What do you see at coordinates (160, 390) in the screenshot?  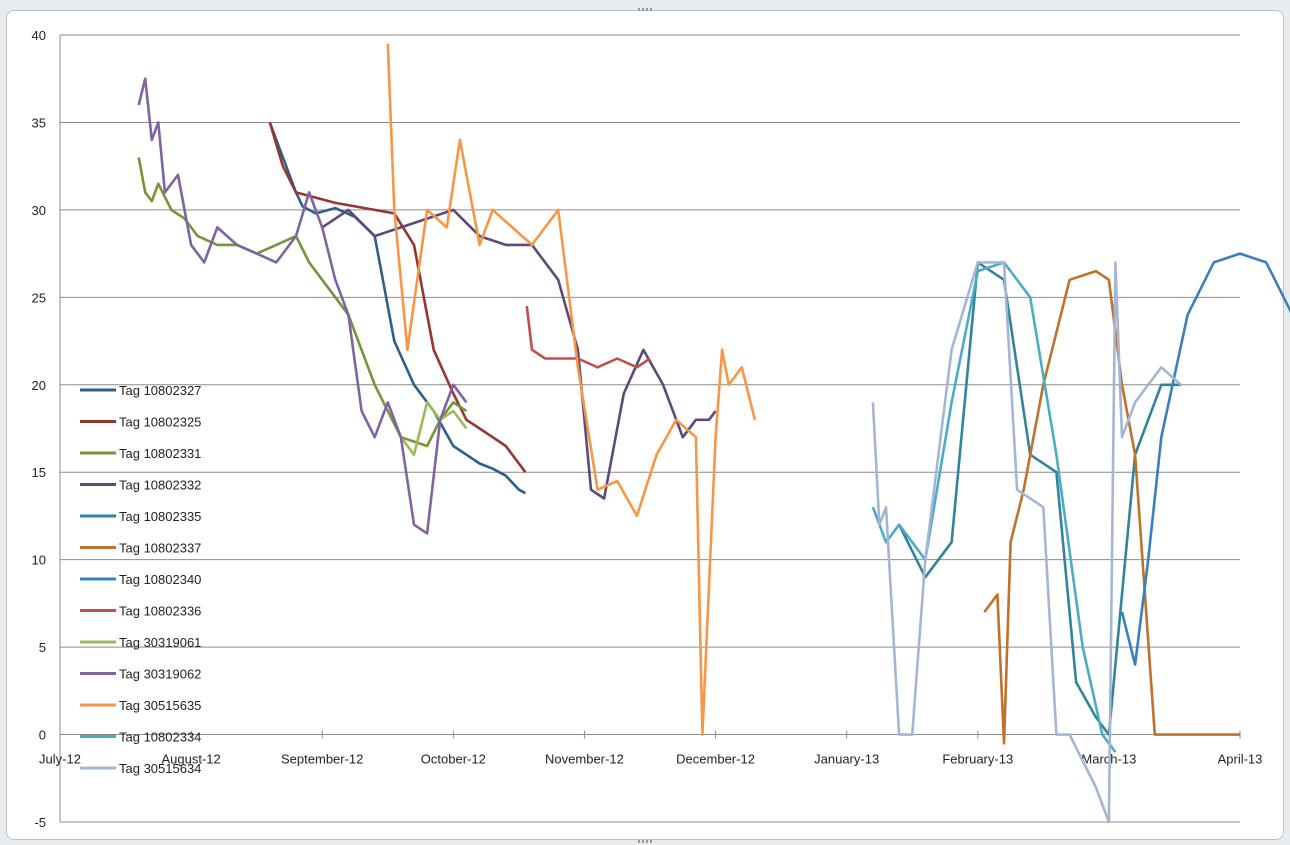 I see `legend-label: Tag 10802327` at bounding box center [160, 390].